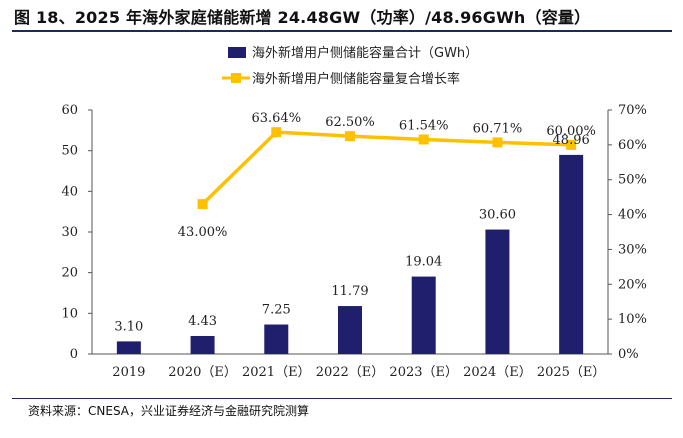  I want to click on source-note: 资料来源：CNESA，兴业证券经济与金融研究院测算, so click(168, 411).